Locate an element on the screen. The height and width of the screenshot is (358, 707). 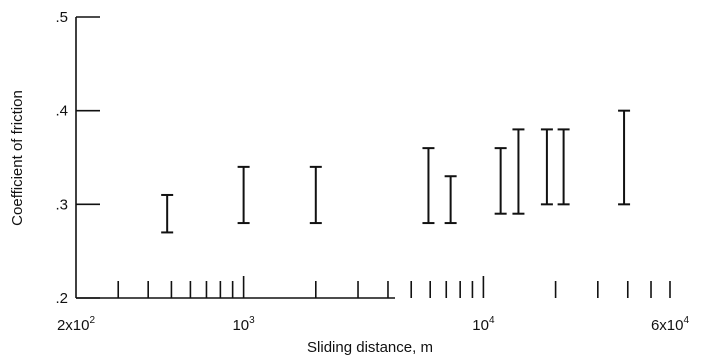
x-tick-label-1: 10³ is located at coordinates (243, 324).